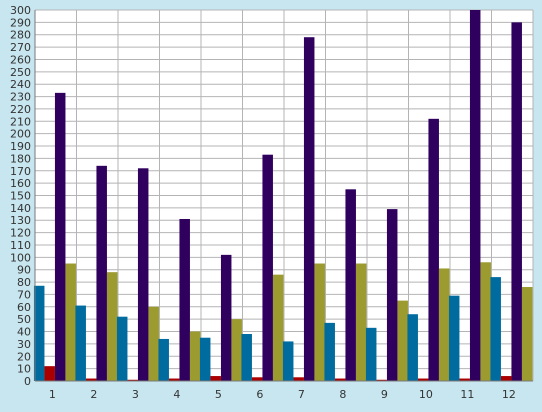  What do you see at coordinates (27, 381) in the screenshot?
I see `y-tick-label: 0` at bounding box center [27, 381].